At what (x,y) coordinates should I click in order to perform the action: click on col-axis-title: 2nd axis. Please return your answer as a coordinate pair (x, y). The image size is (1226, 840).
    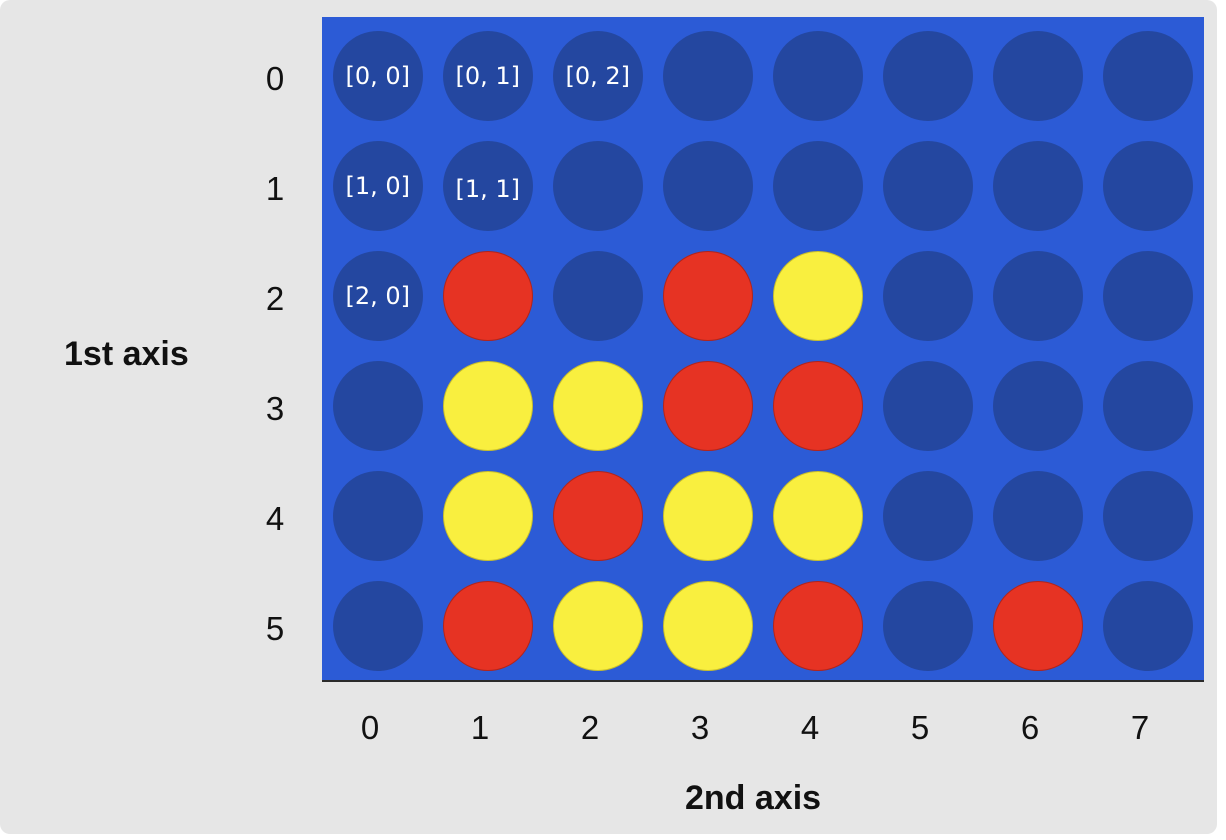
    Looking at the image, I should click on (753, 798).